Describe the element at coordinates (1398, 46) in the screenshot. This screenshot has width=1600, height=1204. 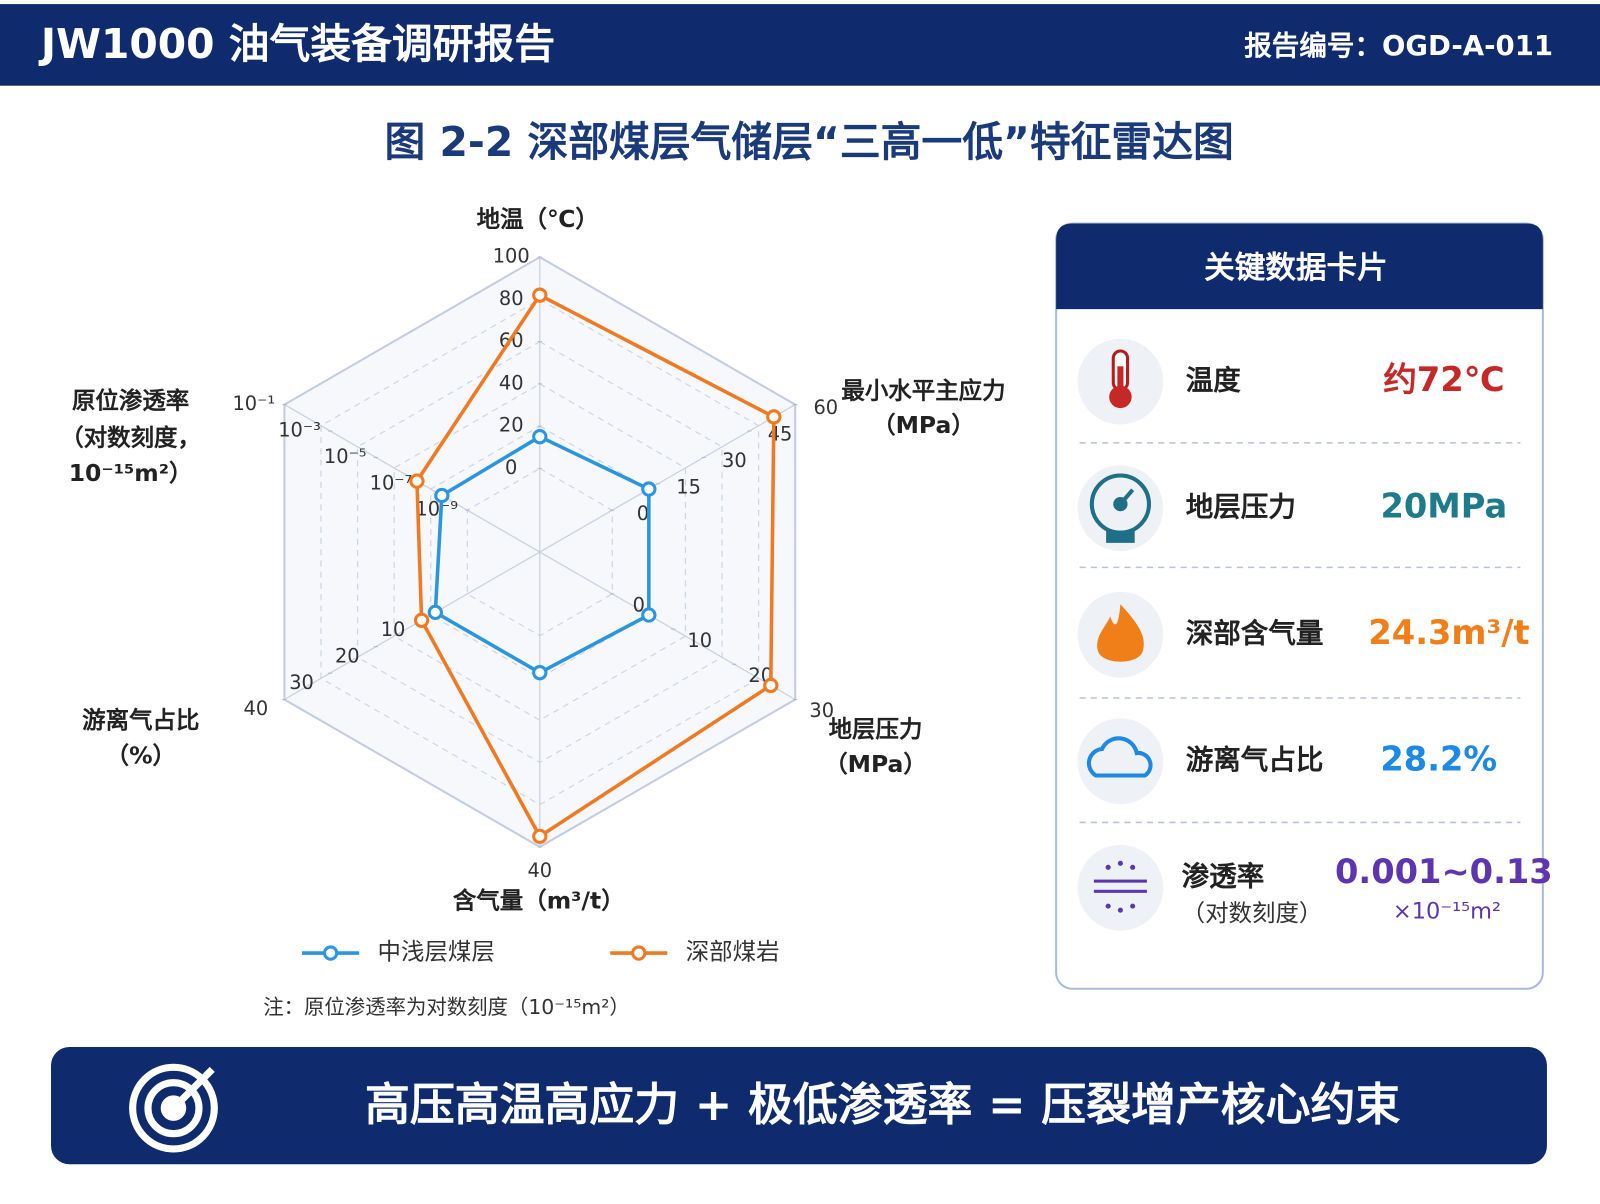
I see `report-number: 报告编号：OGD-A-011` at that location.